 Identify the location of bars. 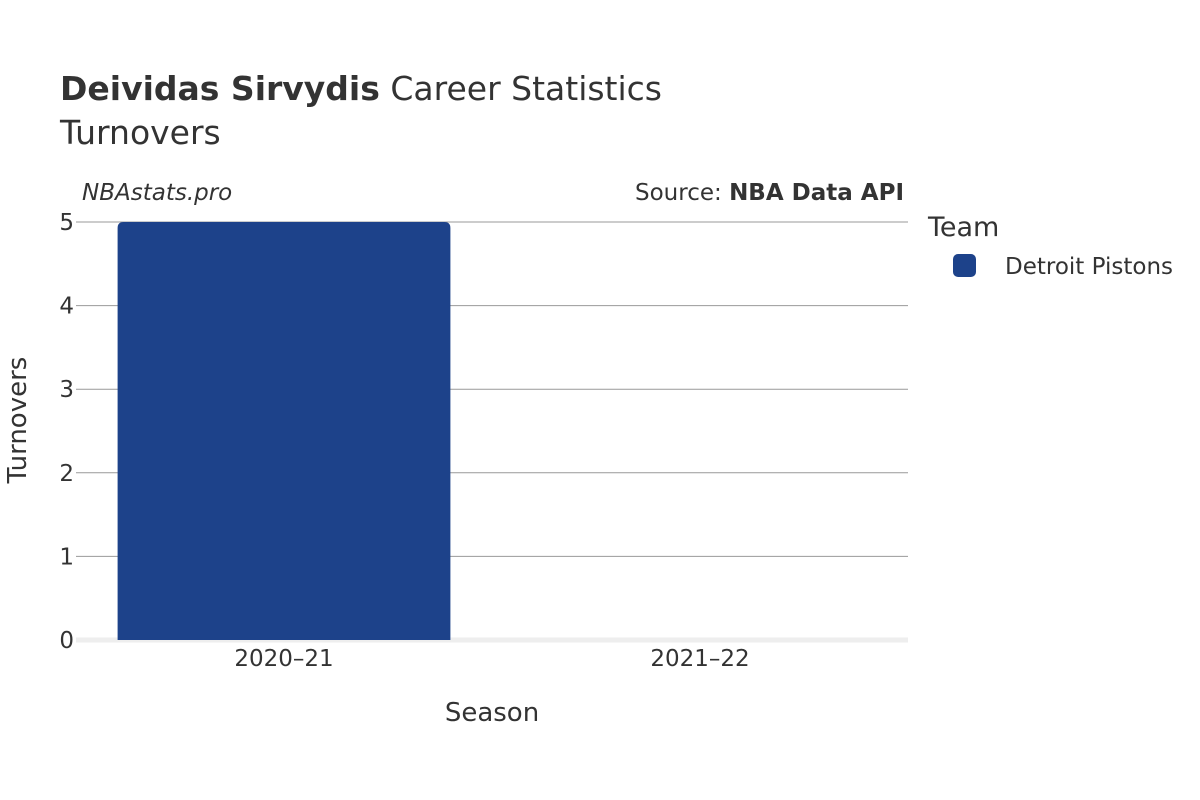
(284, 431).